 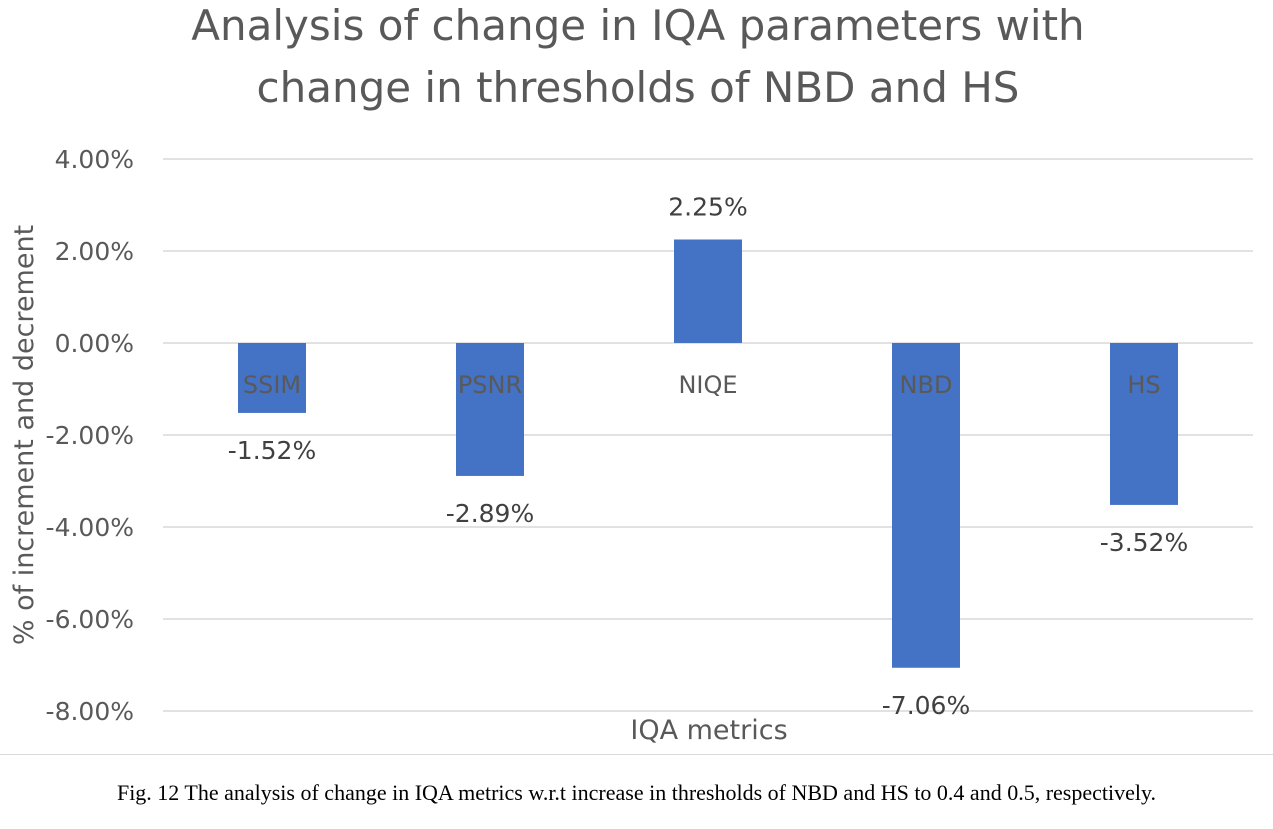 I want to click on data-label: 2.25%, so click(x=707, y=207).